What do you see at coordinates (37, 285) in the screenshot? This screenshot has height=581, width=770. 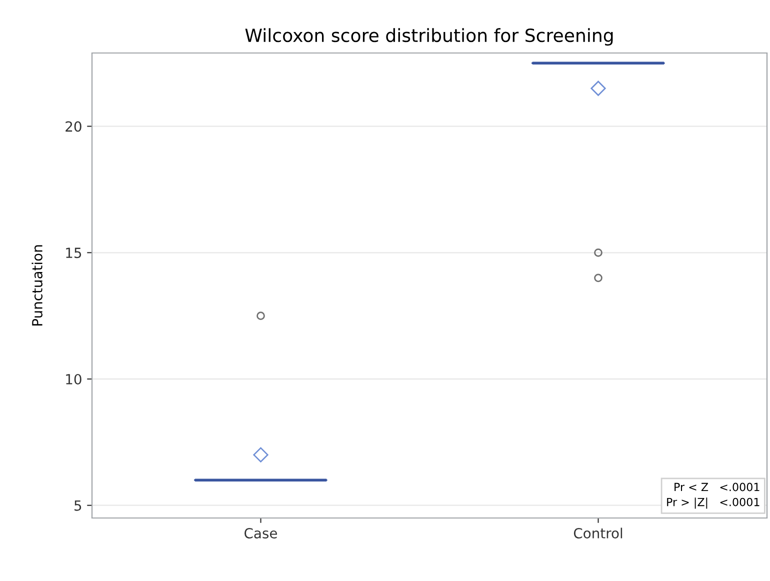 I see `y-axis-title: Punctuation` at bounding box center [37, 285].